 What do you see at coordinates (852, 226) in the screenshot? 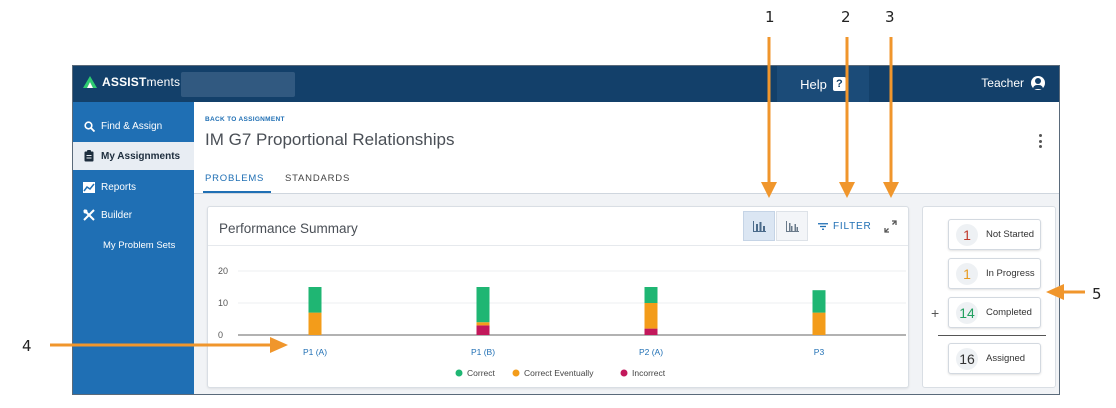
I see `filter-label: FILTER` at bounding box center [852, 226].